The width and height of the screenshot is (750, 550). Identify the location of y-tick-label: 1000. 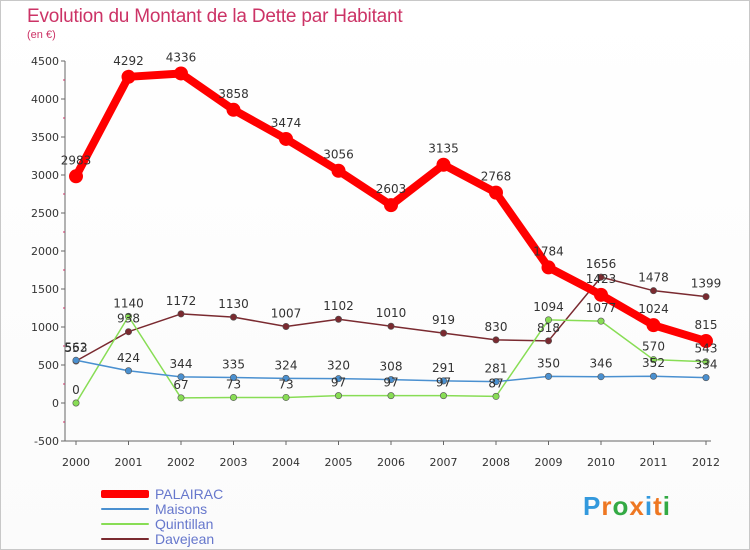
(45, 327).